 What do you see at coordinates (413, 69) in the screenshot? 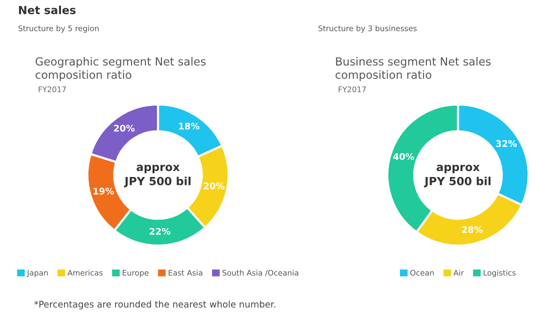
I see `chart-title: Business segment Net sales composition ratio` at bounding box center [413, 69].